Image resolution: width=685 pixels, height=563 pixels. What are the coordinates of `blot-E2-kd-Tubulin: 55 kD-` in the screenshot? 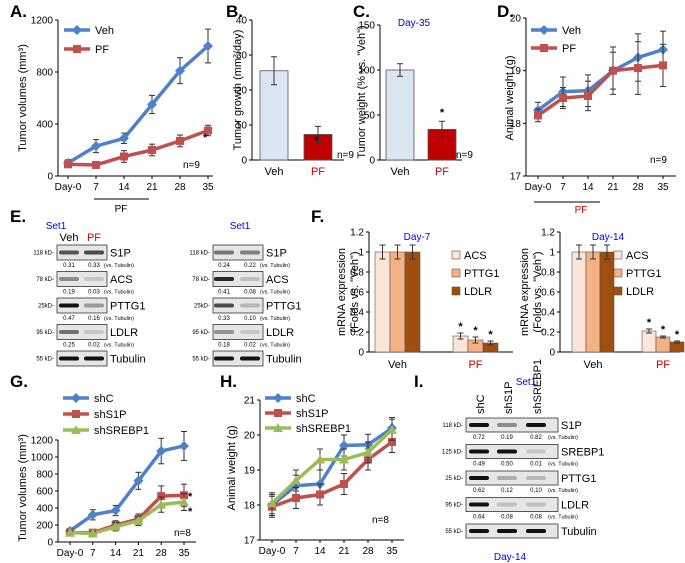 It's located at (201, 360).